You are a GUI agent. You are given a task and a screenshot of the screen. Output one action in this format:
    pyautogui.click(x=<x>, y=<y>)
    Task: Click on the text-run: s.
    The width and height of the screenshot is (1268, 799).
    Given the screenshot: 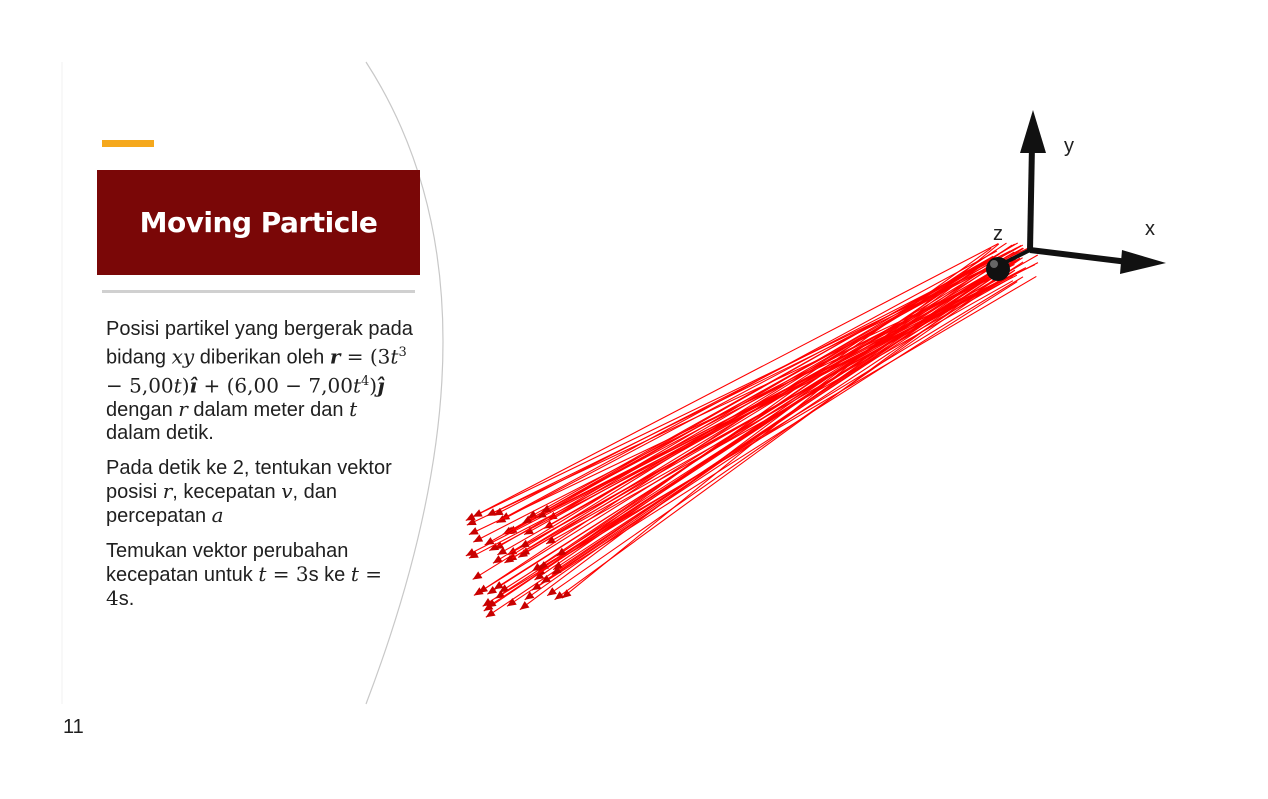 What is the action you would take?
    pyautogui.click(x=126, y=599)
    